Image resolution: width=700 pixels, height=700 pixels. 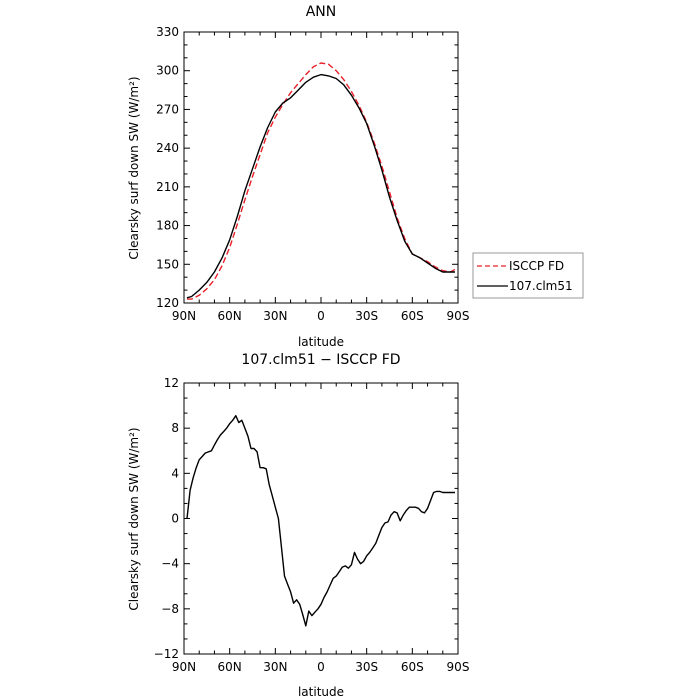 What do you see at coordinates (167, 148) in the screenshot?
I see `y-tick-label: 240` at bounding box center [167, 148].